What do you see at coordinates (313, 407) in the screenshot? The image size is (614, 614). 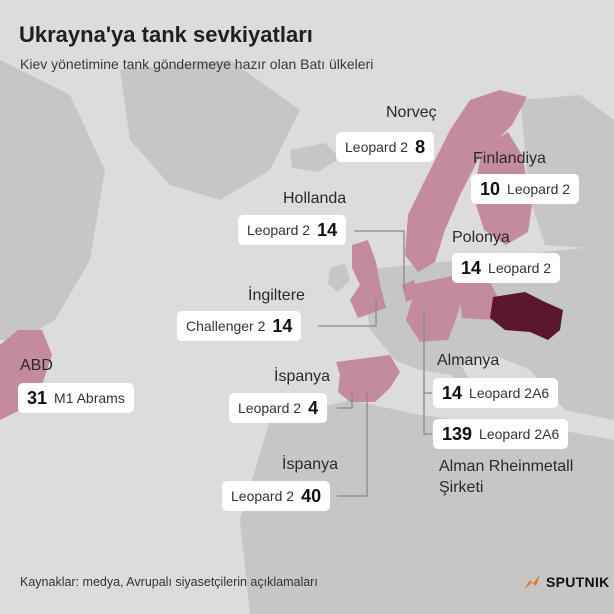 I see `tank-count: 4` at bounding box center [313, 407].